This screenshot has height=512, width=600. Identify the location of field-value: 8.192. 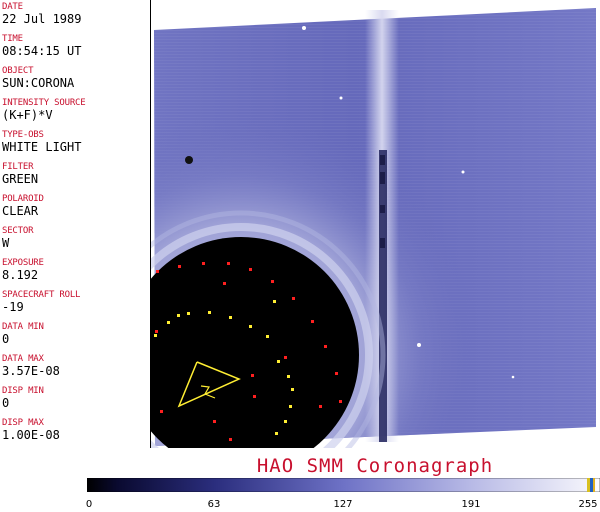
(20, 275).